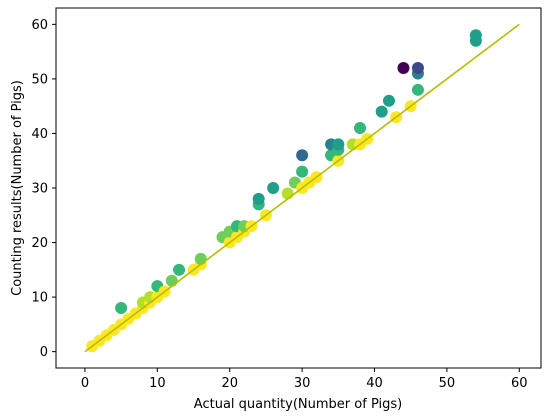 The image size is (550, 420). What do you see at coordinates (519, 383) in the screenshot?
I see `x-tick-label-60: 60` at bounding box center [519, 383].